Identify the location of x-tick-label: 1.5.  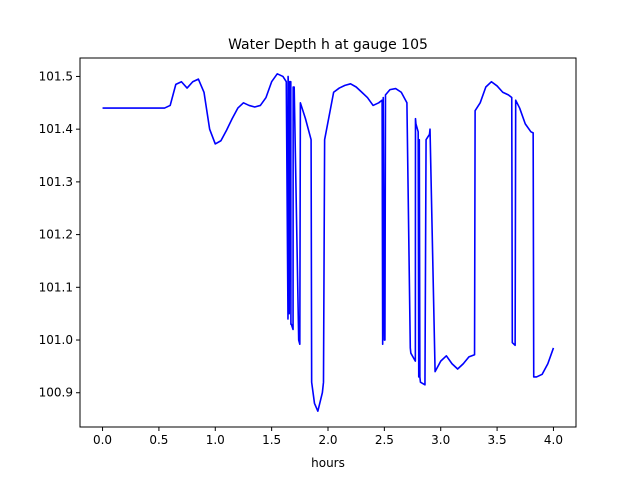
(271, 440).